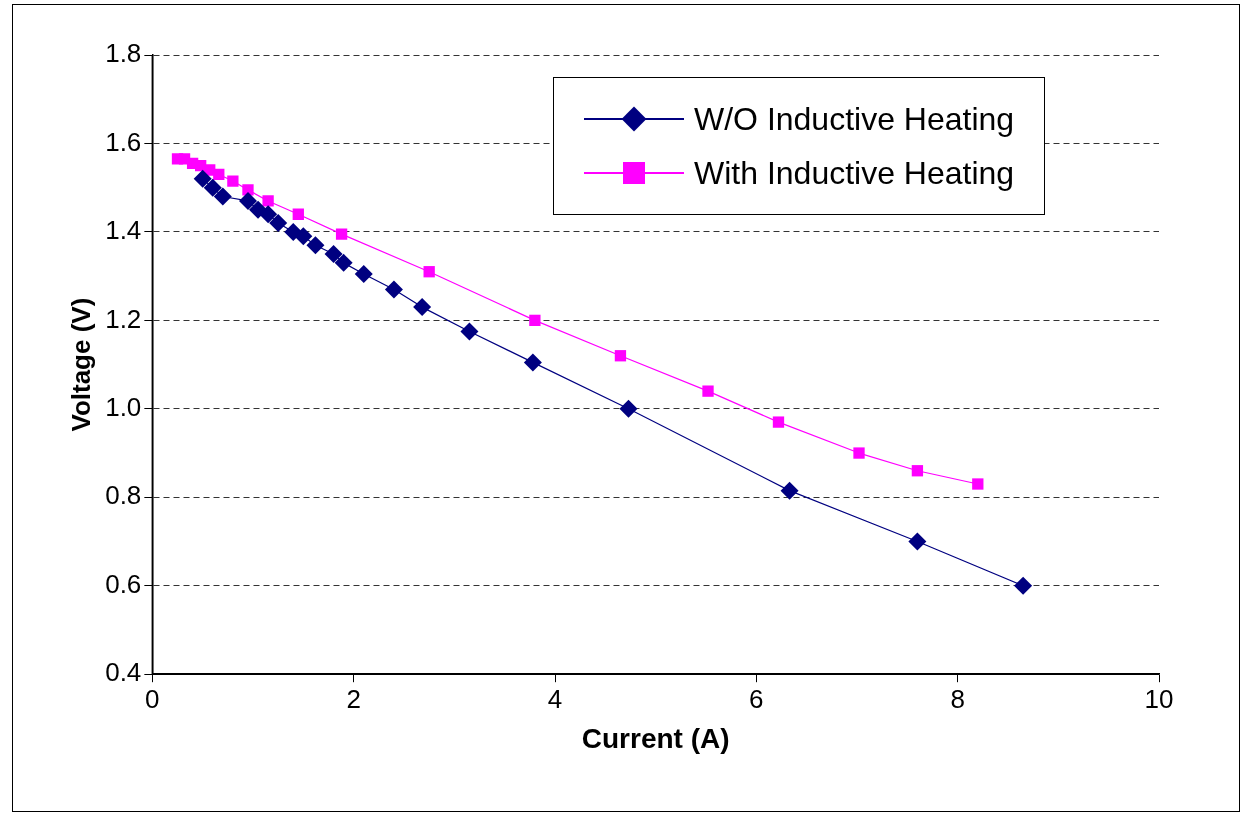 The width and height of the screenshot is (1254, 816). What do you see at coordinates (123, 495) in the screenshot?
I see `y-tick-label: 0.8` at bounding box center [123, 495].